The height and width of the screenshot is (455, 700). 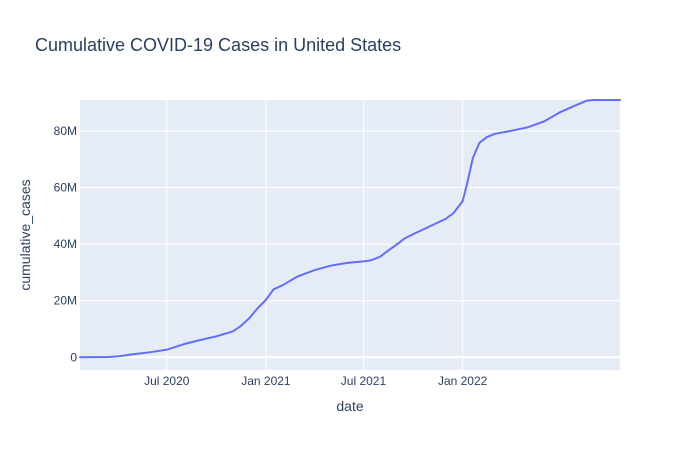 What do you see at coordinates (349, 406) in the screenshot?
I see `x-axis-label: date` at bounding box center [349, 406].